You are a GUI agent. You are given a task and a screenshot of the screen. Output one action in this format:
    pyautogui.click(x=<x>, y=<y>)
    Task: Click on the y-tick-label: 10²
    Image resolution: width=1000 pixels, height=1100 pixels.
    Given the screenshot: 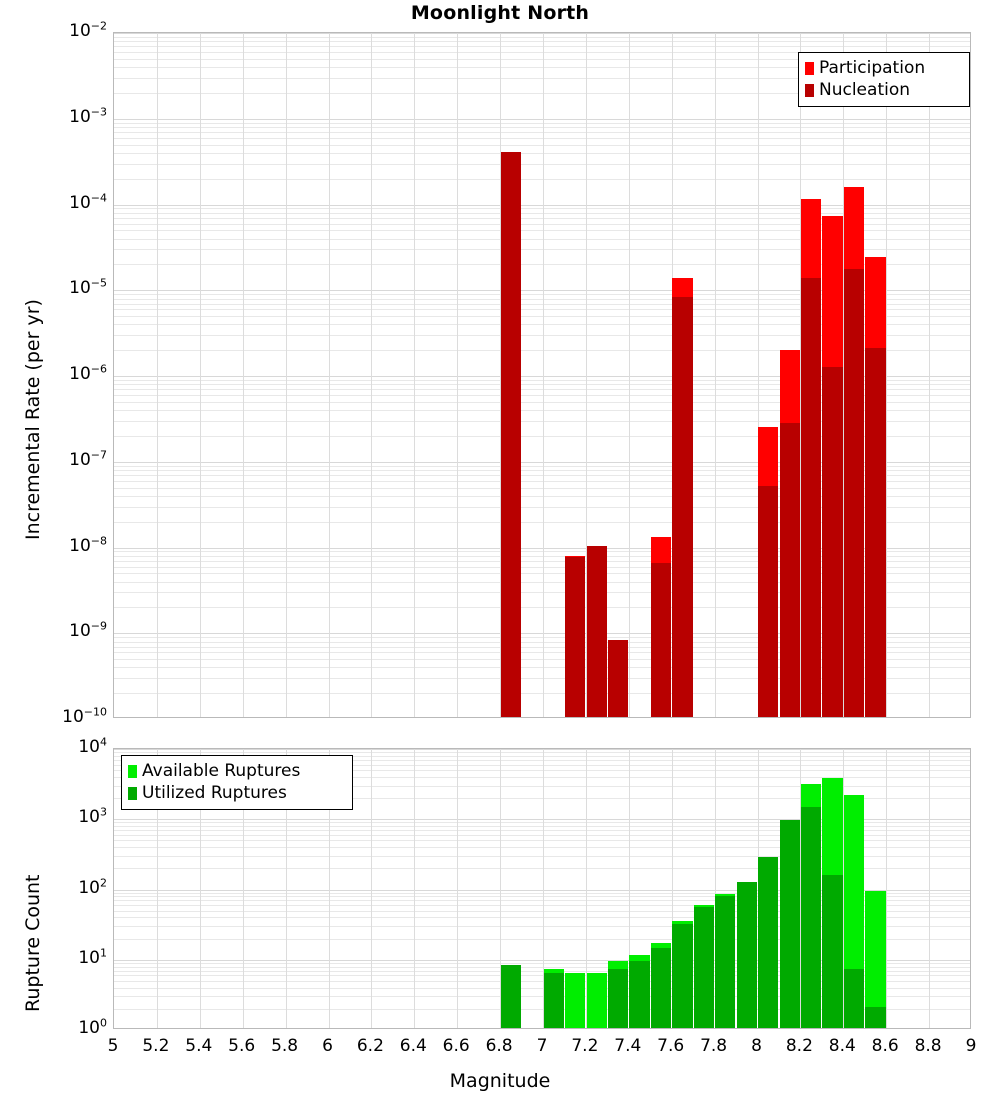 What is the action you would take?
    pyautogui.click(x=92, y=886)
    